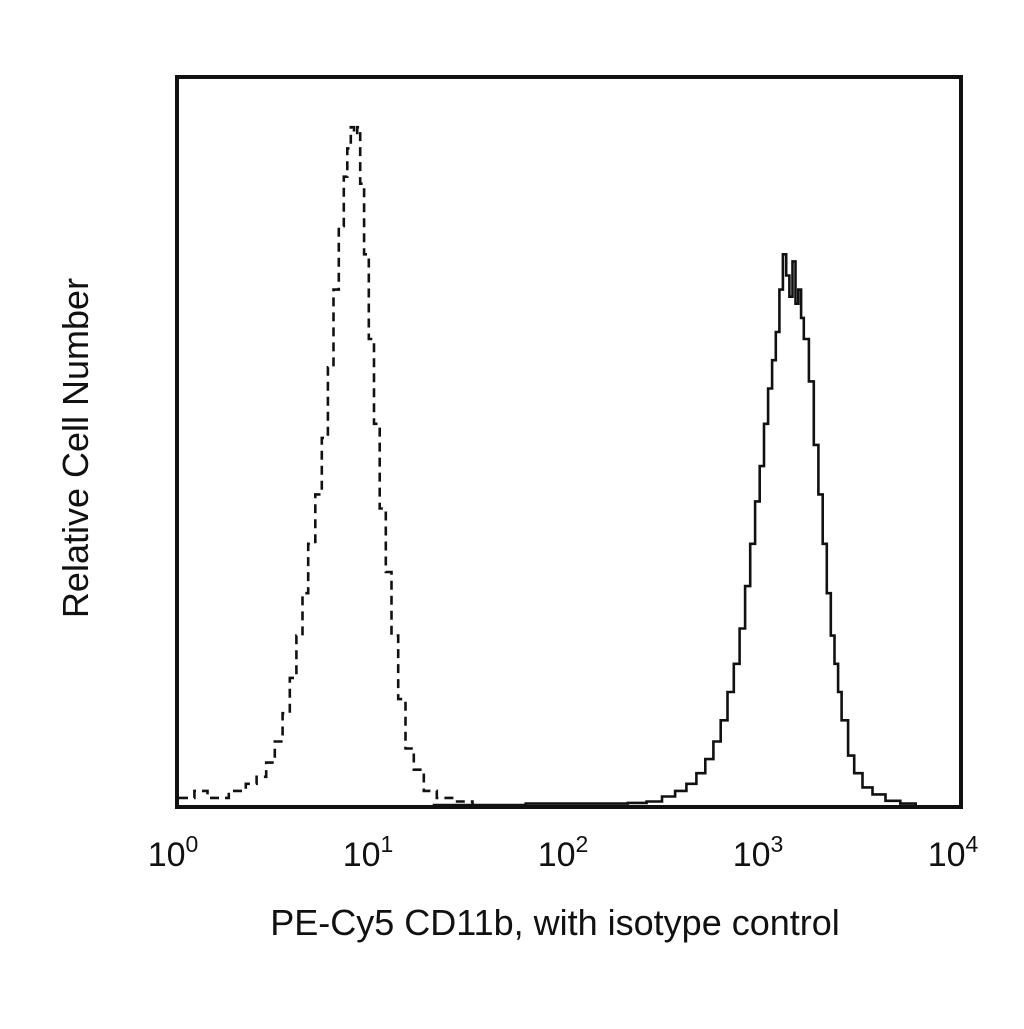 This screenshot has height=1029, width=1024. What do you see at coordinates (555, 922) in the screenshot?
I see `x-axis-title: PE-Cy5 CD11b, with isotype control` at bounding box center [555, 922].